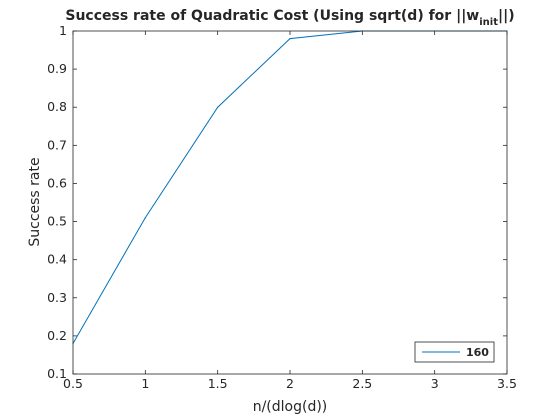 This screenshot has height=420, width=560. Describe the element at coordinates (477, 352) in the screenshot. I see `legend-label: 160` at that location.